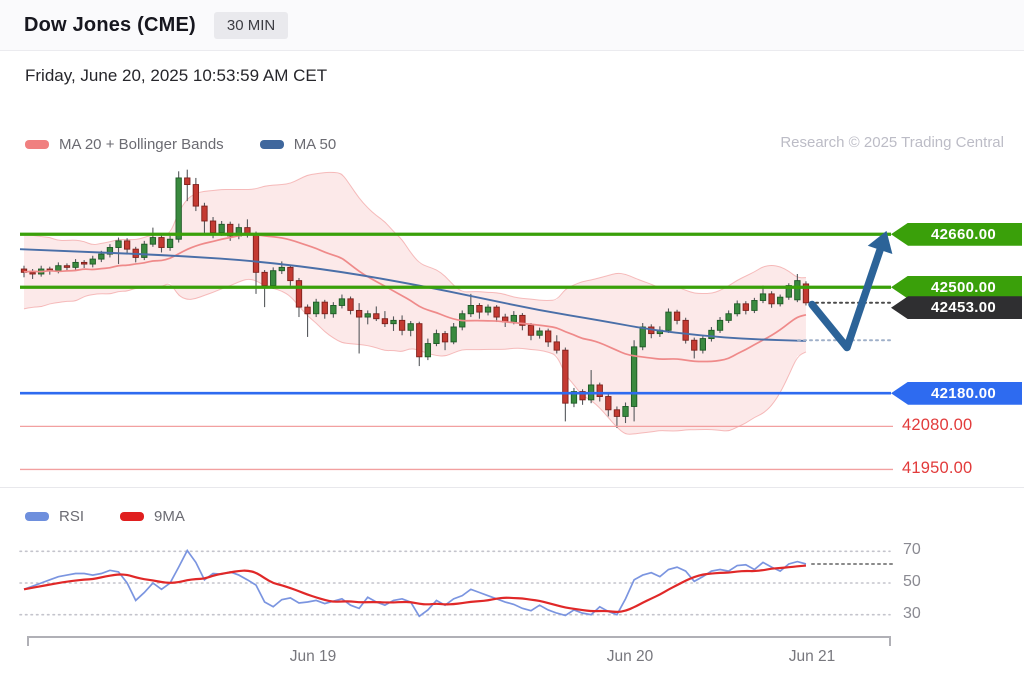 The height and width of the screenshot is (685, 1024). I want to click on rsi-panel, so click(456, 583).